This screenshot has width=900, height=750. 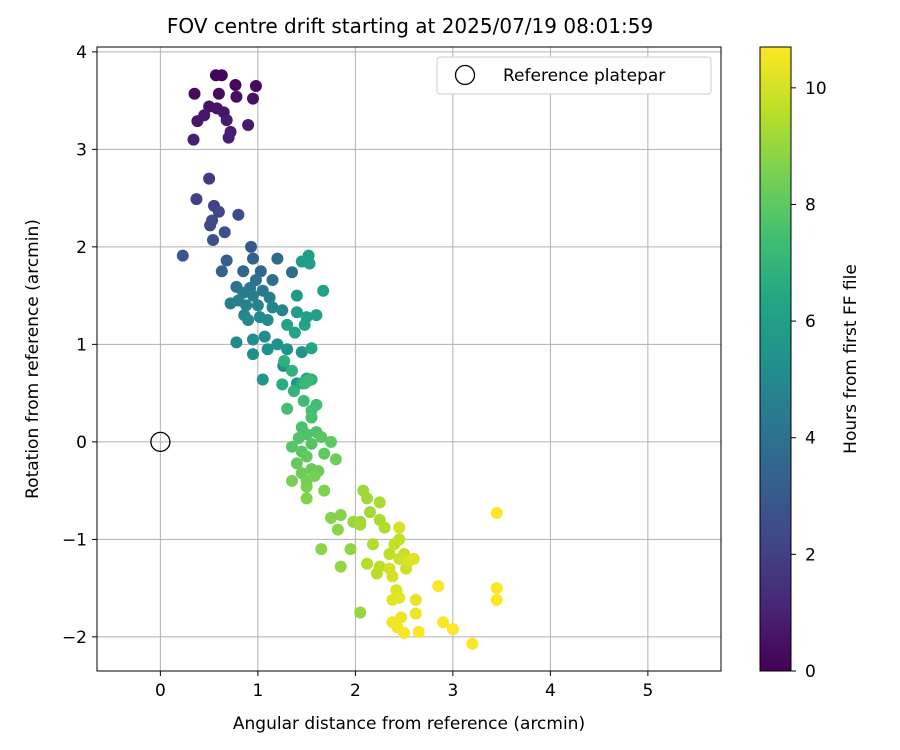 What do you see at coordinates (160, 442) in the screenshot?
I see `reference-point-marker` at bounding box center [160, 442].